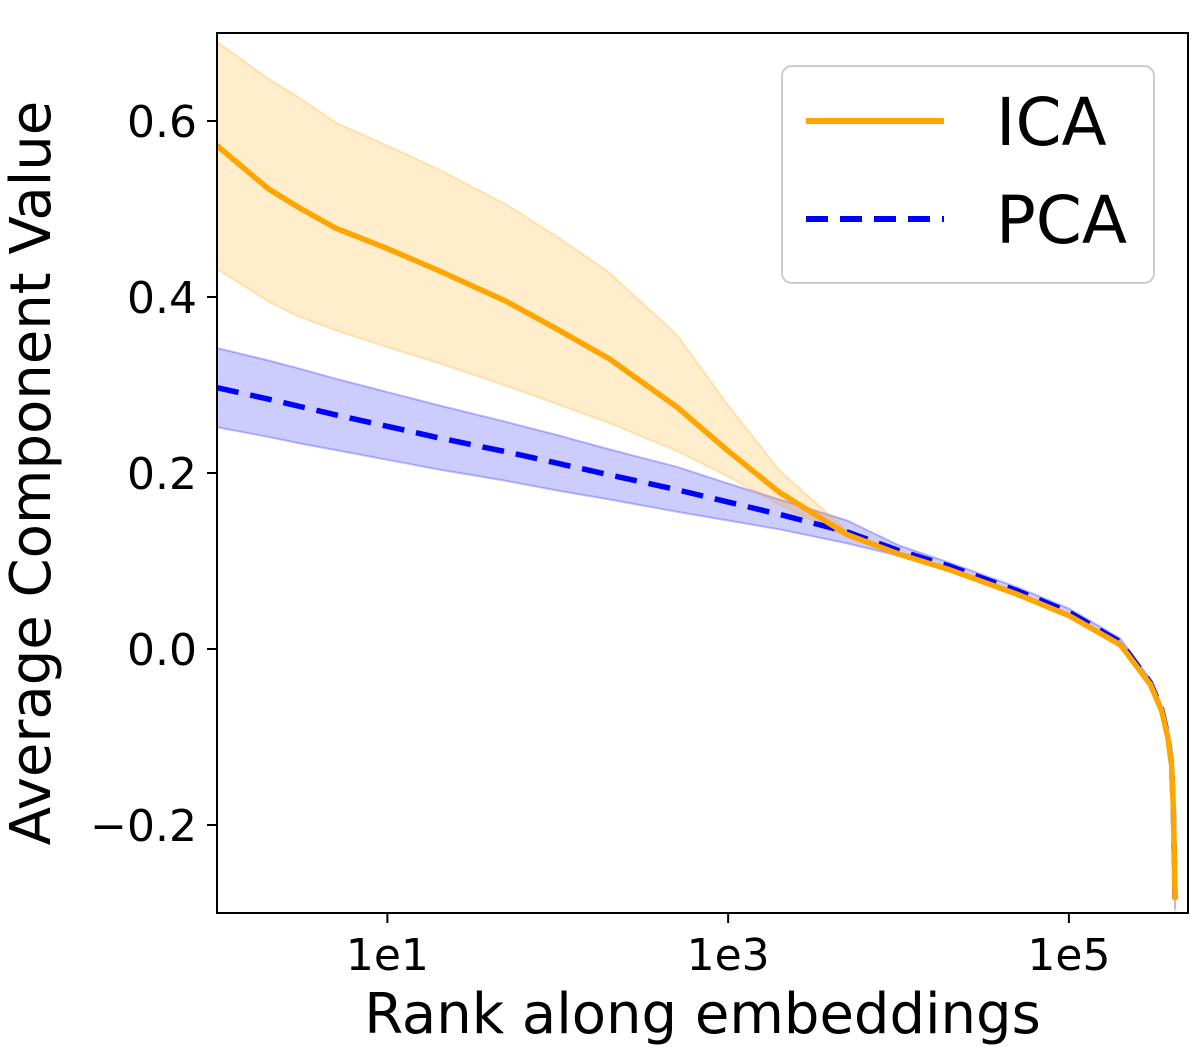 This screenshot has height=1050, width=1200. What do you see at coordinates (162, 650) in the screenshot?
I see `y-tick-label: 0.0` at bounding box center [162, 650].